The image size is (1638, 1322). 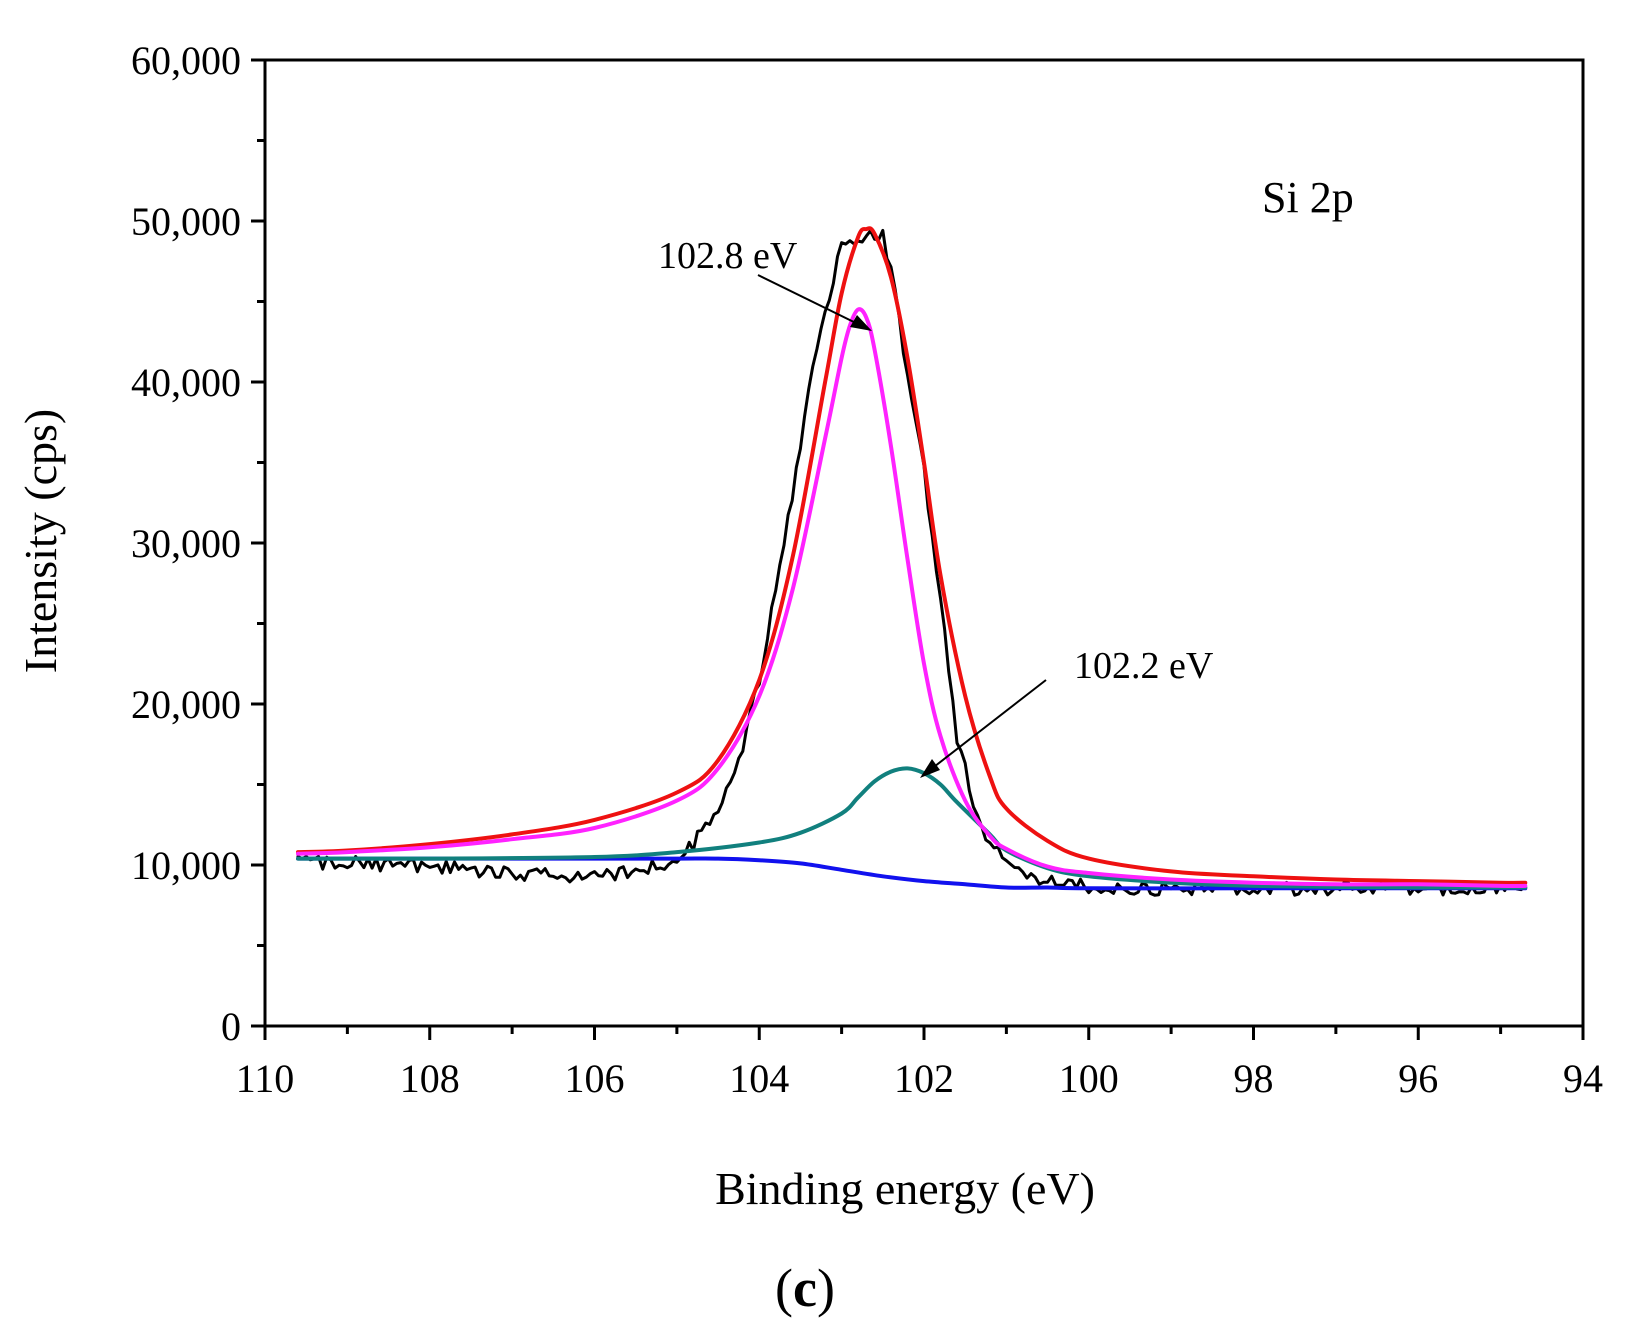 I want to click on x-tick-label: 108, so click(x=430, y=1078).